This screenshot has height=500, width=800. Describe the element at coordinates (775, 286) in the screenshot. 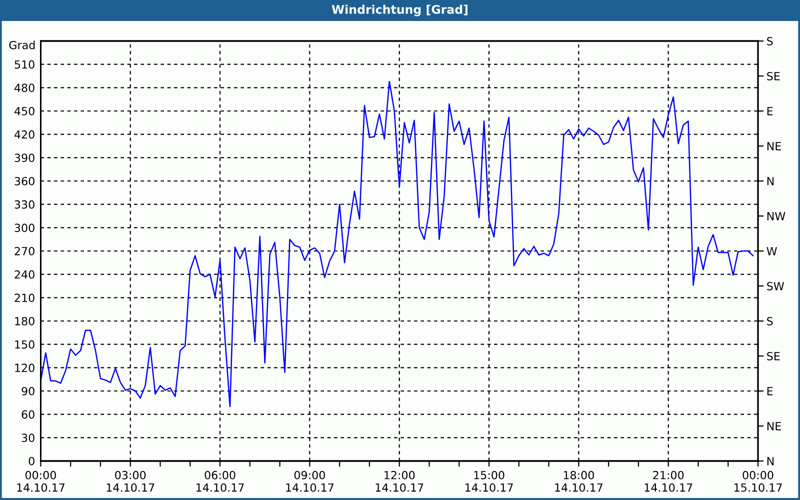

I see `category-label: SW` at that location.